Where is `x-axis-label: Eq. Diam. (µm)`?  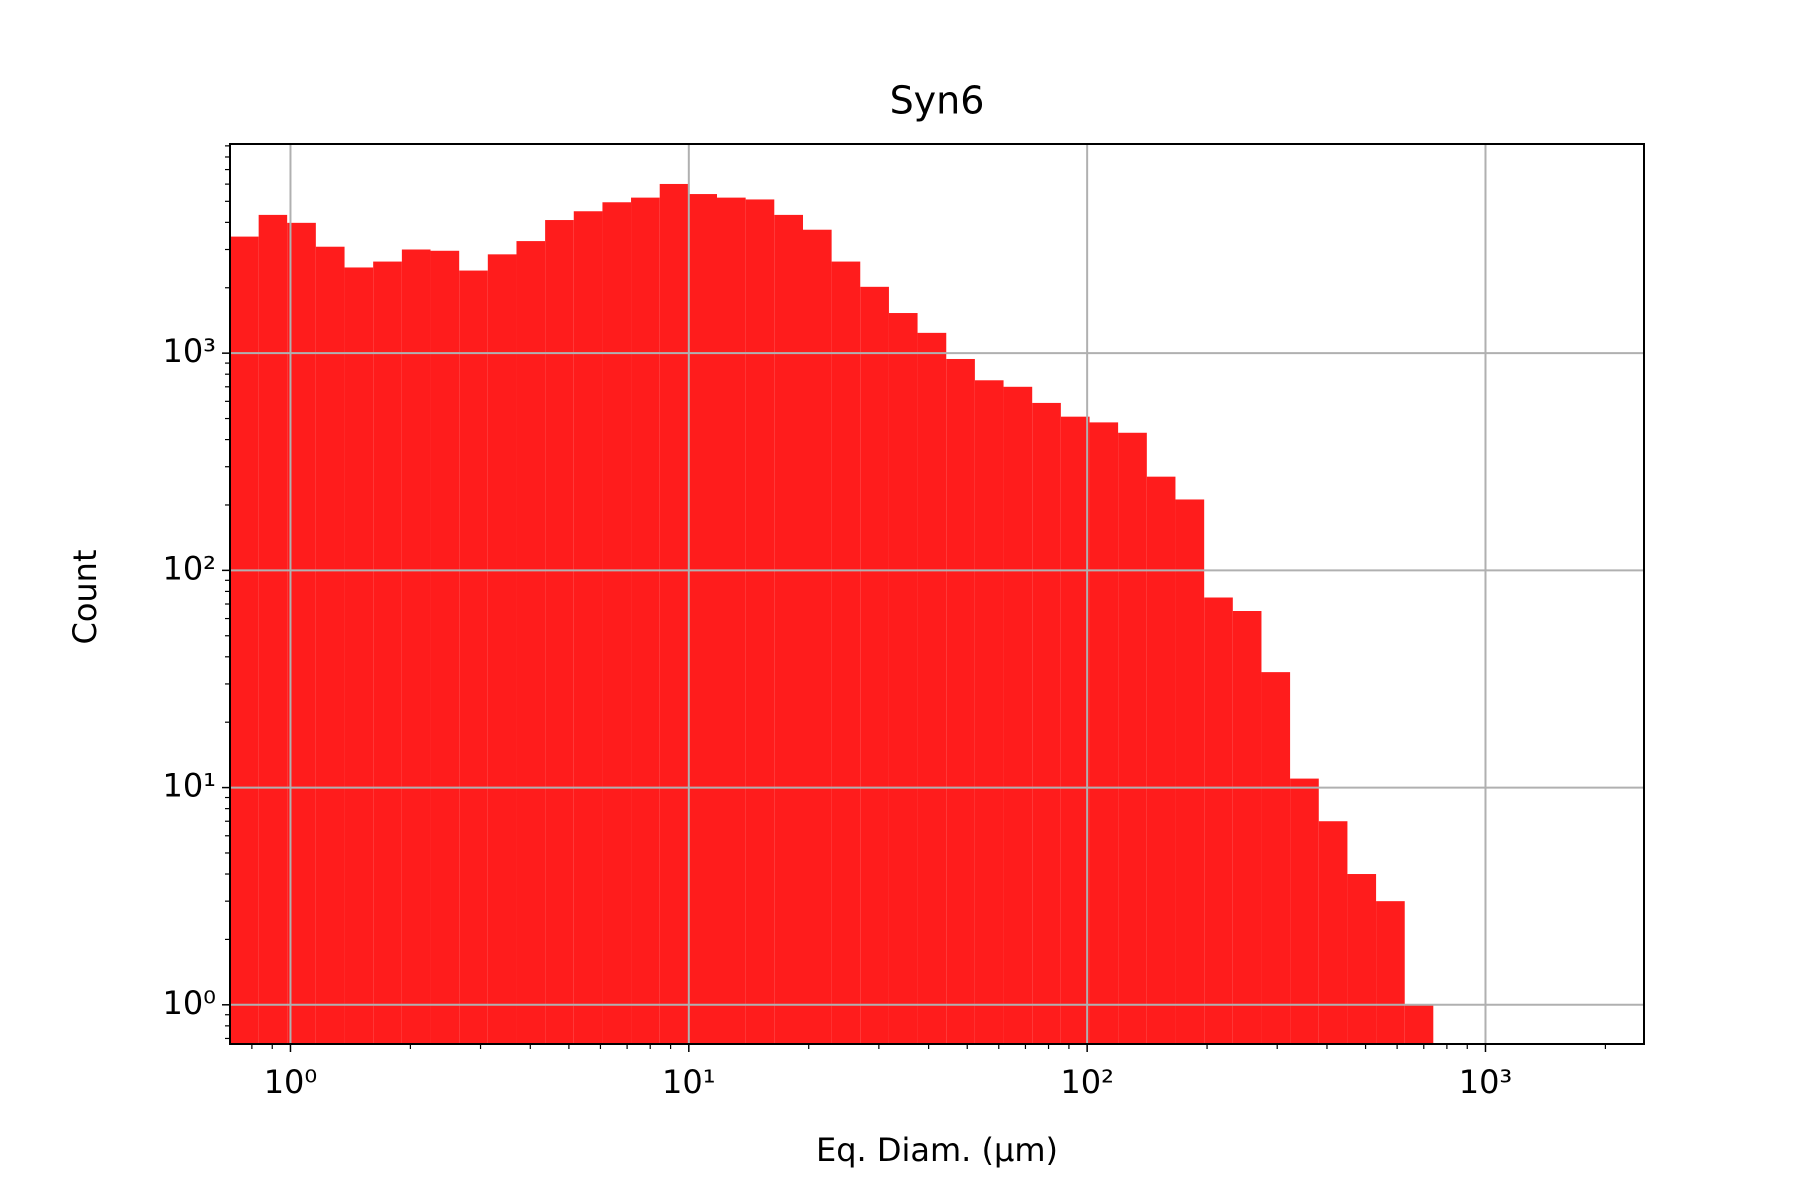
x-axis-label: Eq. Diam. (µm) is located at coordinates (937, 1150).